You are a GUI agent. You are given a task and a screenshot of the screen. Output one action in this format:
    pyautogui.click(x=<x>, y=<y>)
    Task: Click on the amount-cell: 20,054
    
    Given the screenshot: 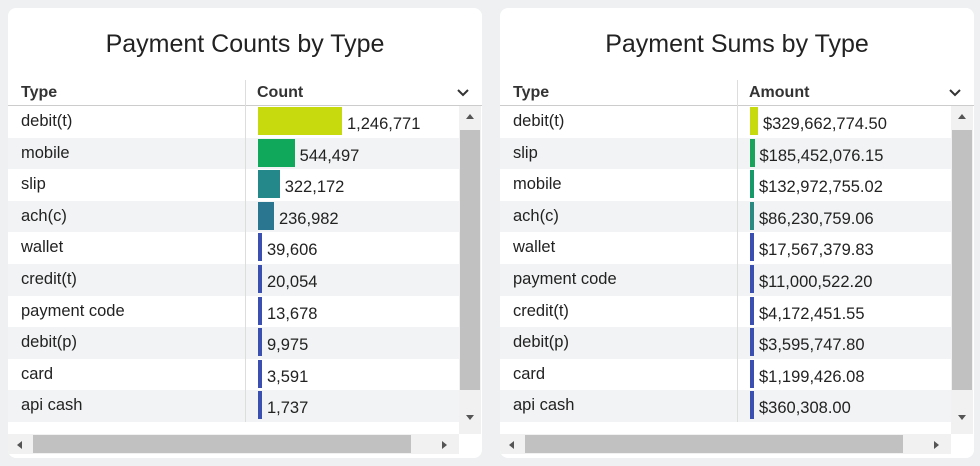 What is the action you would take?
    pyautogui.click(x=292, y=282)
    